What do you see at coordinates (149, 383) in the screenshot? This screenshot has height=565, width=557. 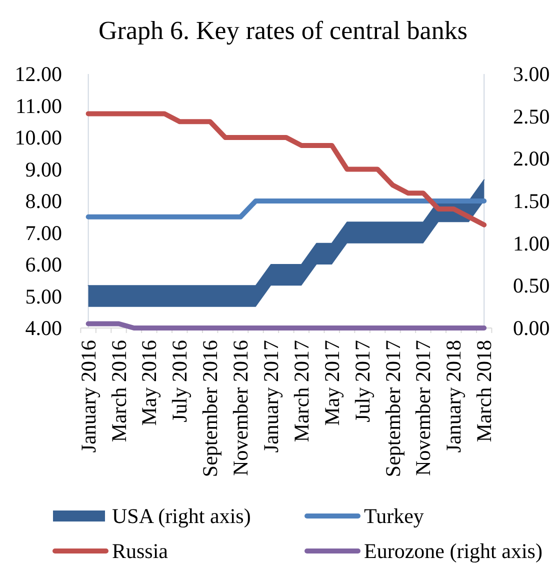 I see `x-tick-label: May 2016` at bounding box center [149, 383].